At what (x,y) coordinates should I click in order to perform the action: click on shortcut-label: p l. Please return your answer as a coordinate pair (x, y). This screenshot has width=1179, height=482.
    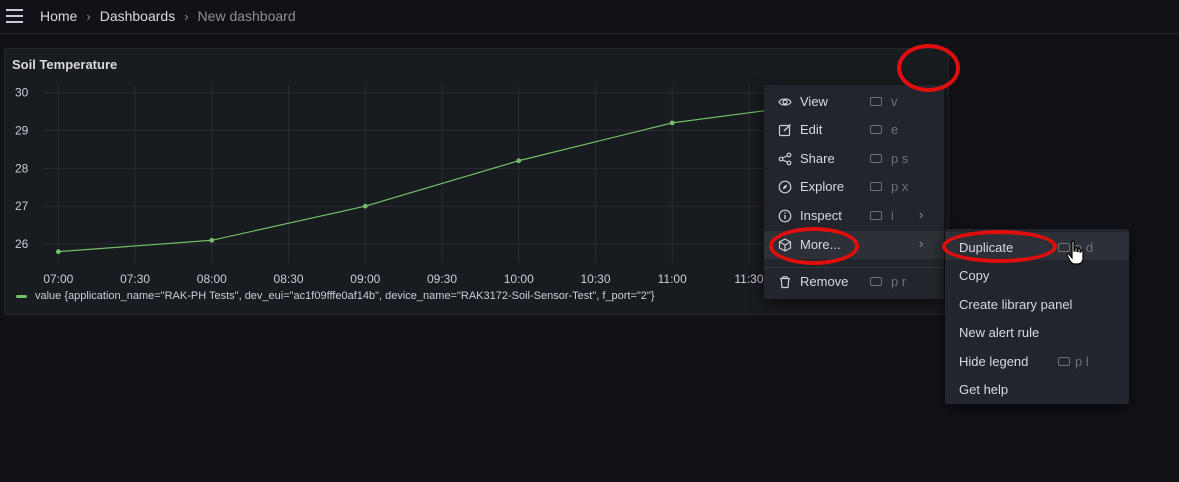
    Looking at the image, I should click on (1082, 361).